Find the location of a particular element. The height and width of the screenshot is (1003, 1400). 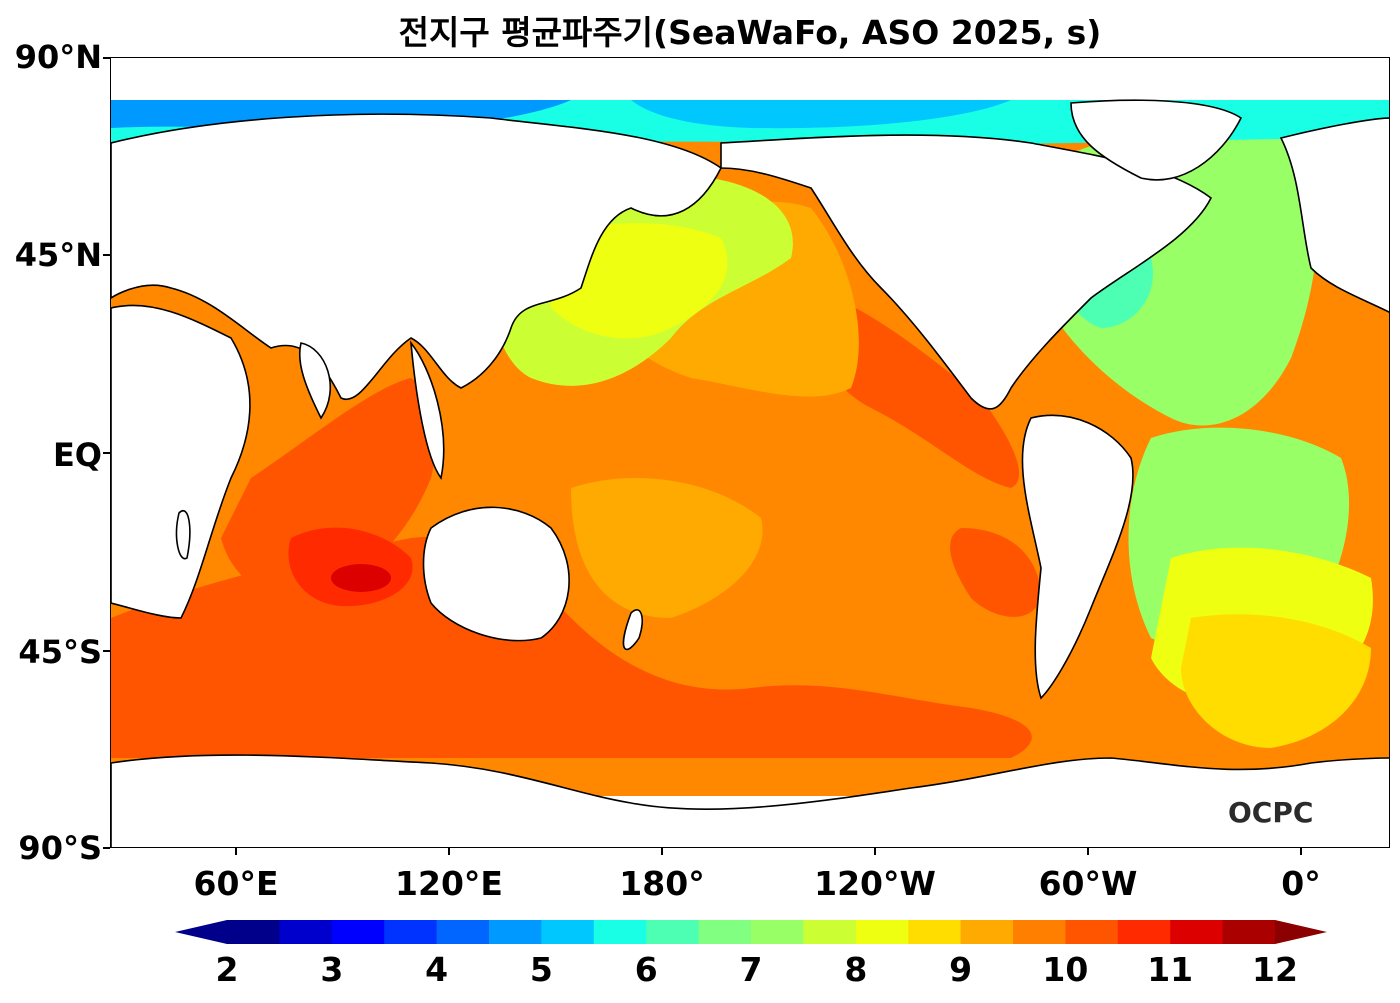

period-zone-8.5-wpac is located at coordinates (639, 281).